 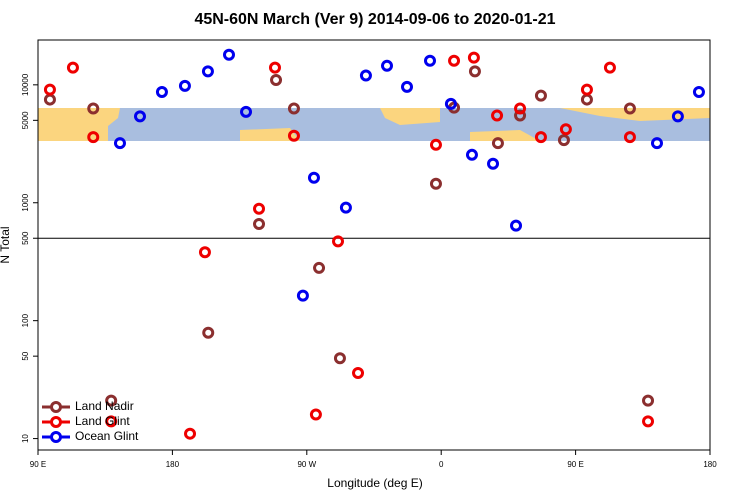 What do you see at coordinates (104, 406) in the screenshot?
I see `legend-label: Land Nadir` at bounding box center [104, 406].